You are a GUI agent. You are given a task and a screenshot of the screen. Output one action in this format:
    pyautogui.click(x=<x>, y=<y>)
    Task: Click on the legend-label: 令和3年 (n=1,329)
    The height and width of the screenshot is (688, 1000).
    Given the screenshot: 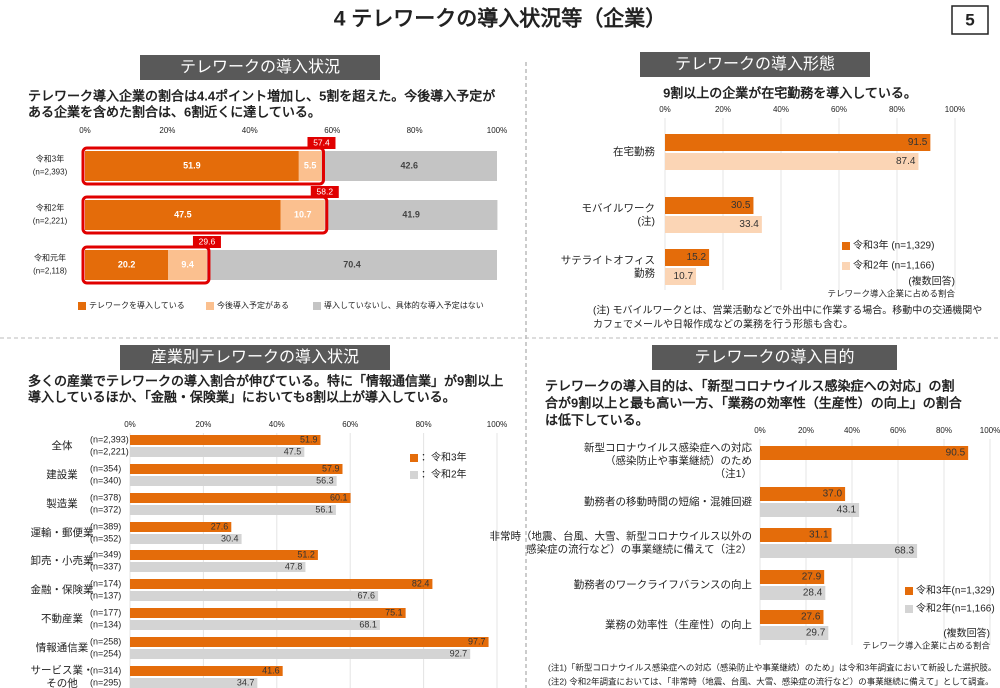 What is the action you would take?
    pyautogui.click(x=893, y=245)
    